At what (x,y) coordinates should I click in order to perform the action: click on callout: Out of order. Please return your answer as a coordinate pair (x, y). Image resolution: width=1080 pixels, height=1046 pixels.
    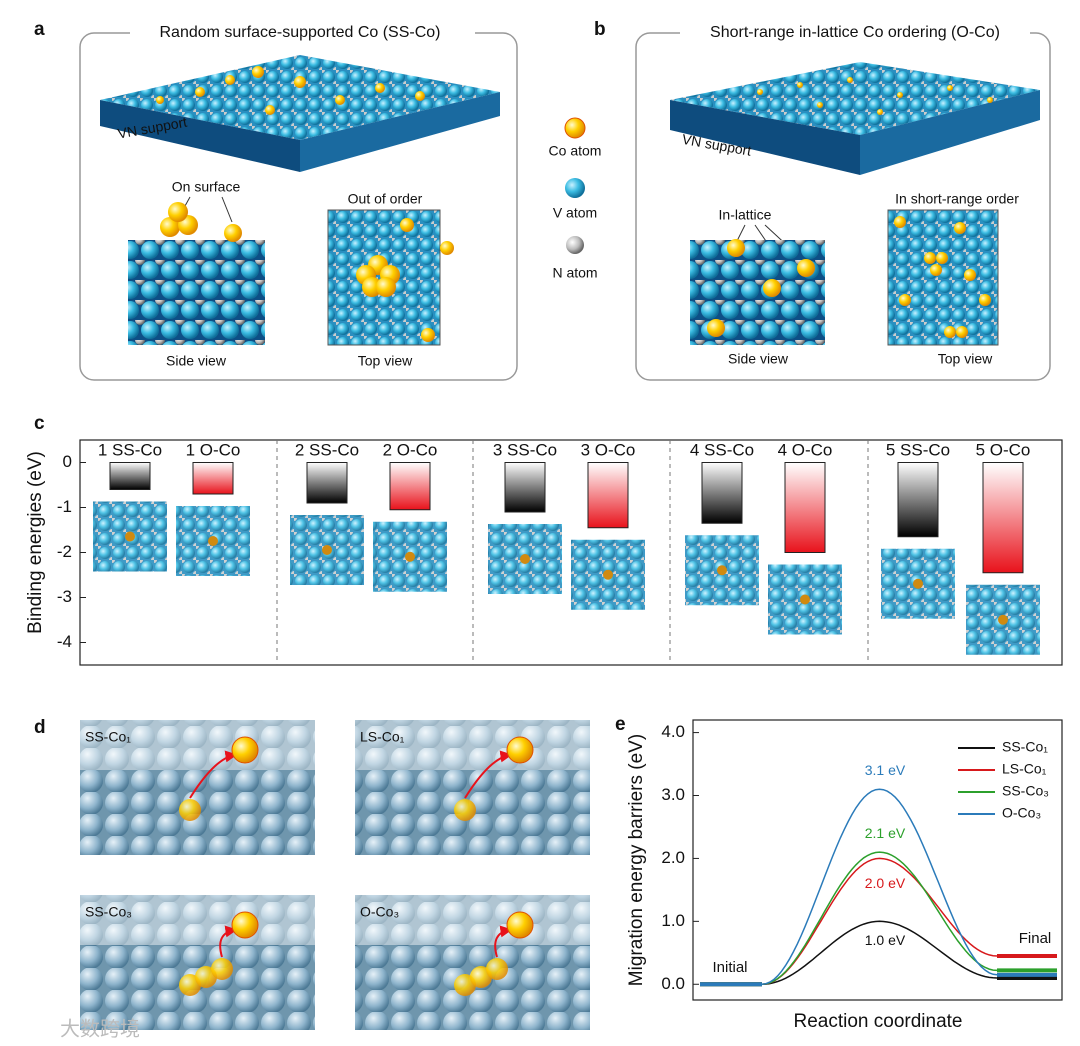
    Looking at the image, I should click on (385, 199).